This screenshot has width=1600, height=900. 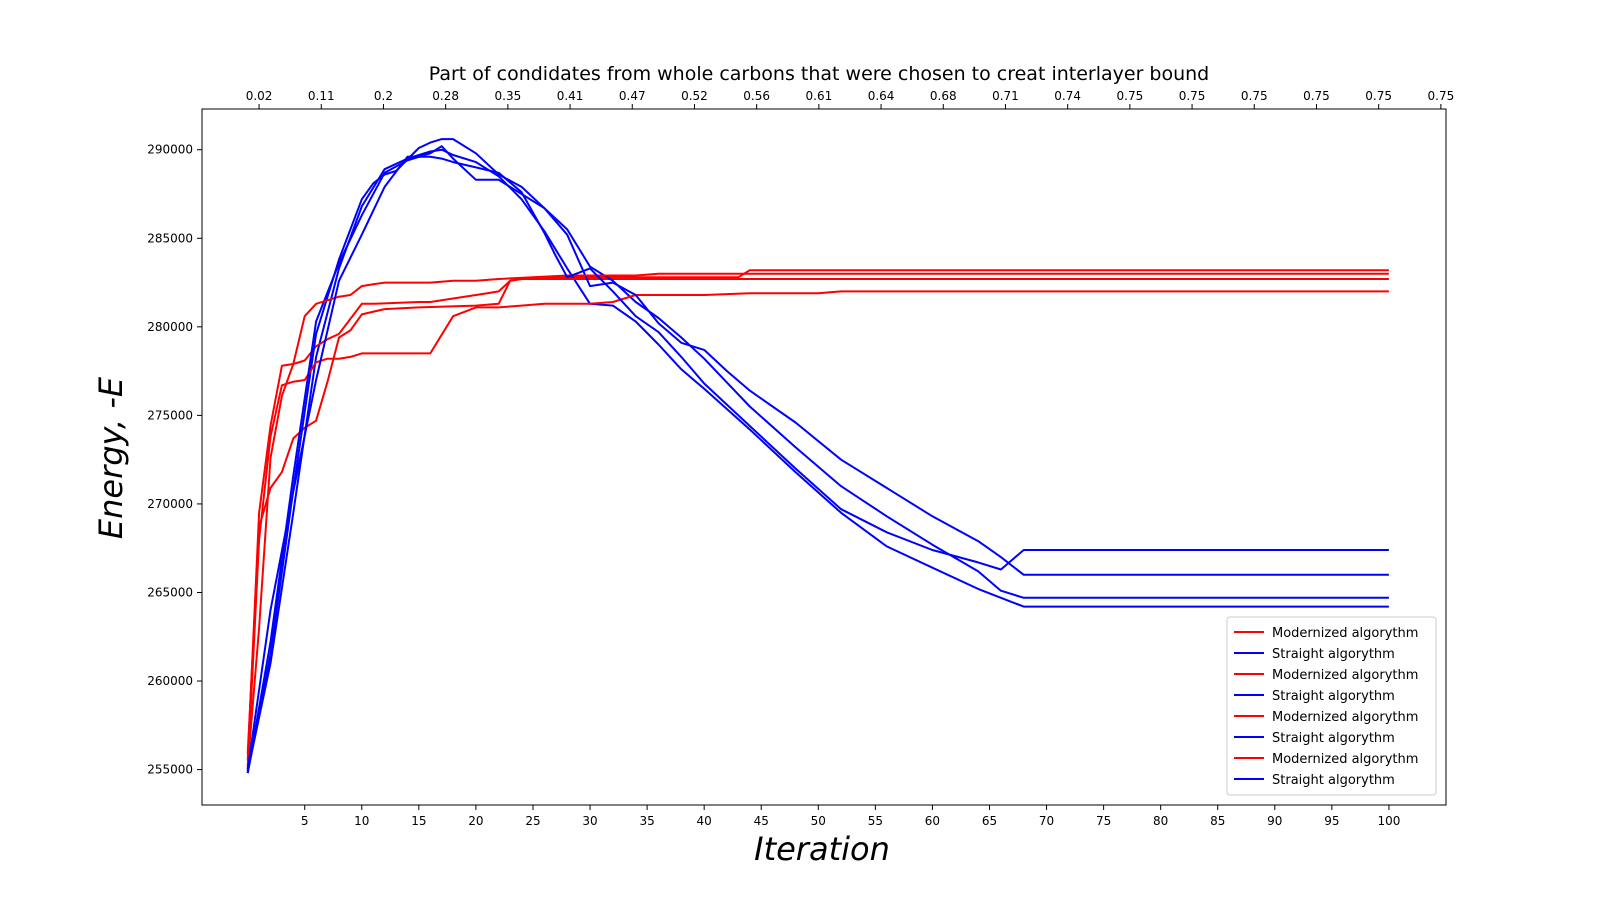 What do you see at coordinates (508, 96) in the screenshot?
I see `top-tick-label: 0.35` at bounding box center [508, 96].